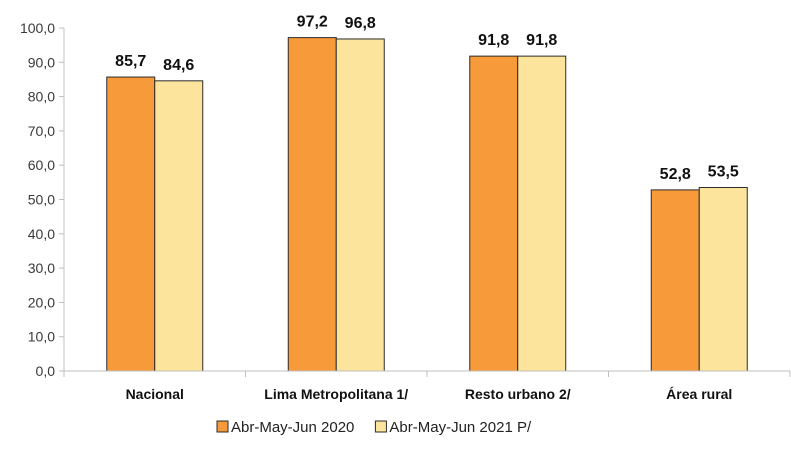 Image resolution: width=791 pixels, height=450 pixels. I want to click on y-tick-label: 90,0, so click(41, 62).